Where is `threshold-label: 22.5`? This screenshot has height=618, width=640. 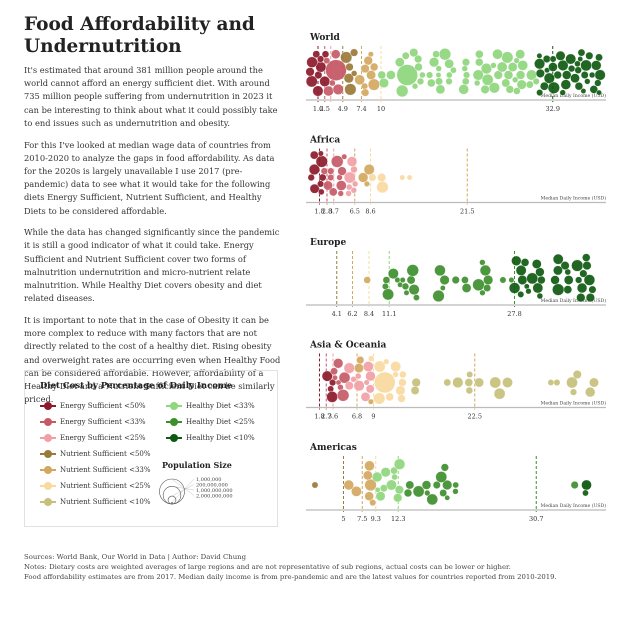
threshold-label: 22.5 is located at coordinates (475, 417).